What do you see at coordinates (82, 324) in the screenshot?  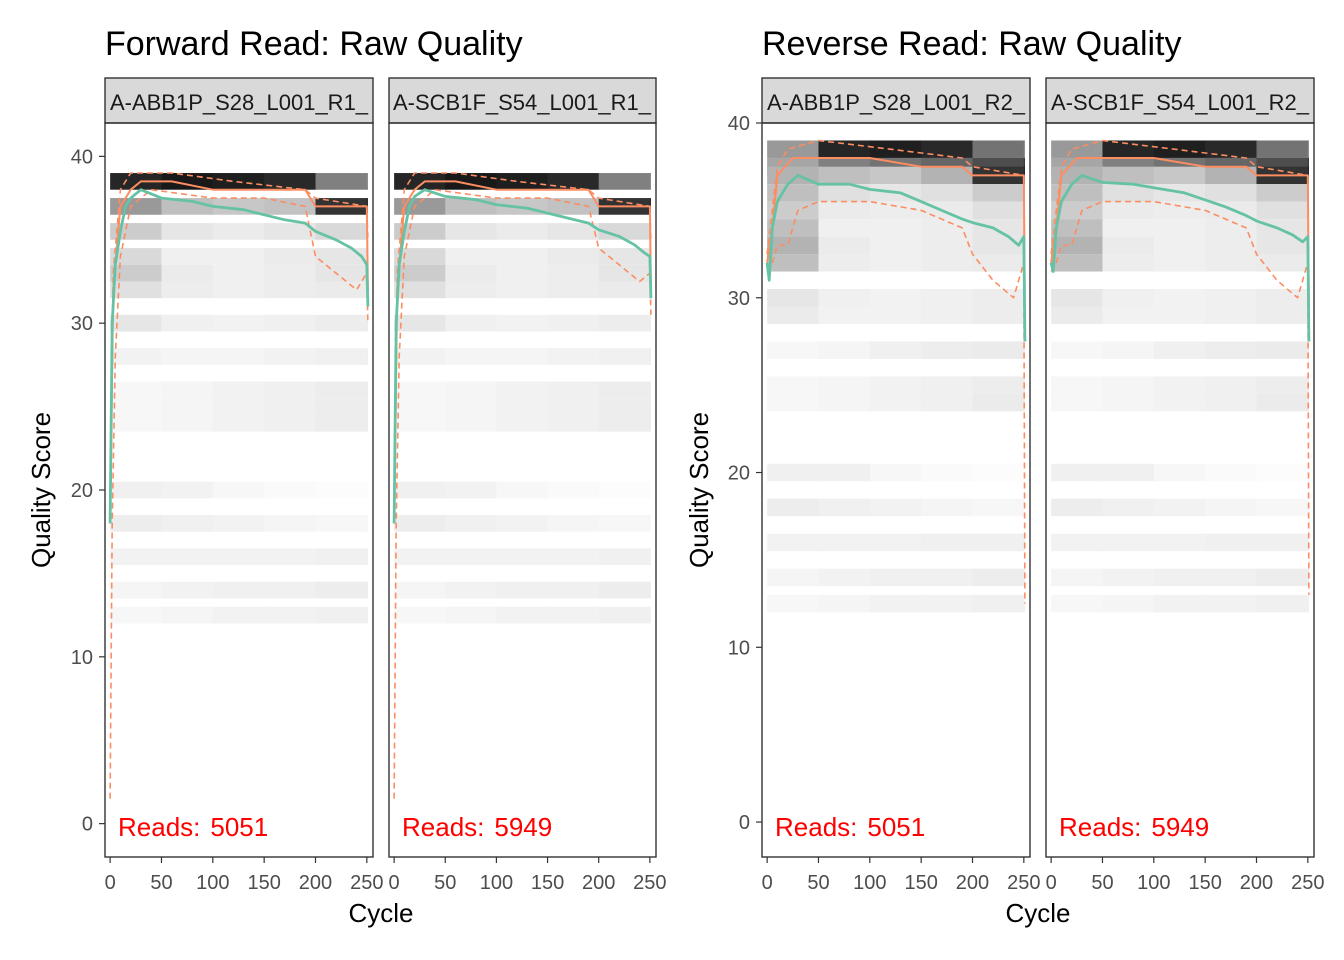 I see `y-tick-label: 30` at bounding box center [82, 324].